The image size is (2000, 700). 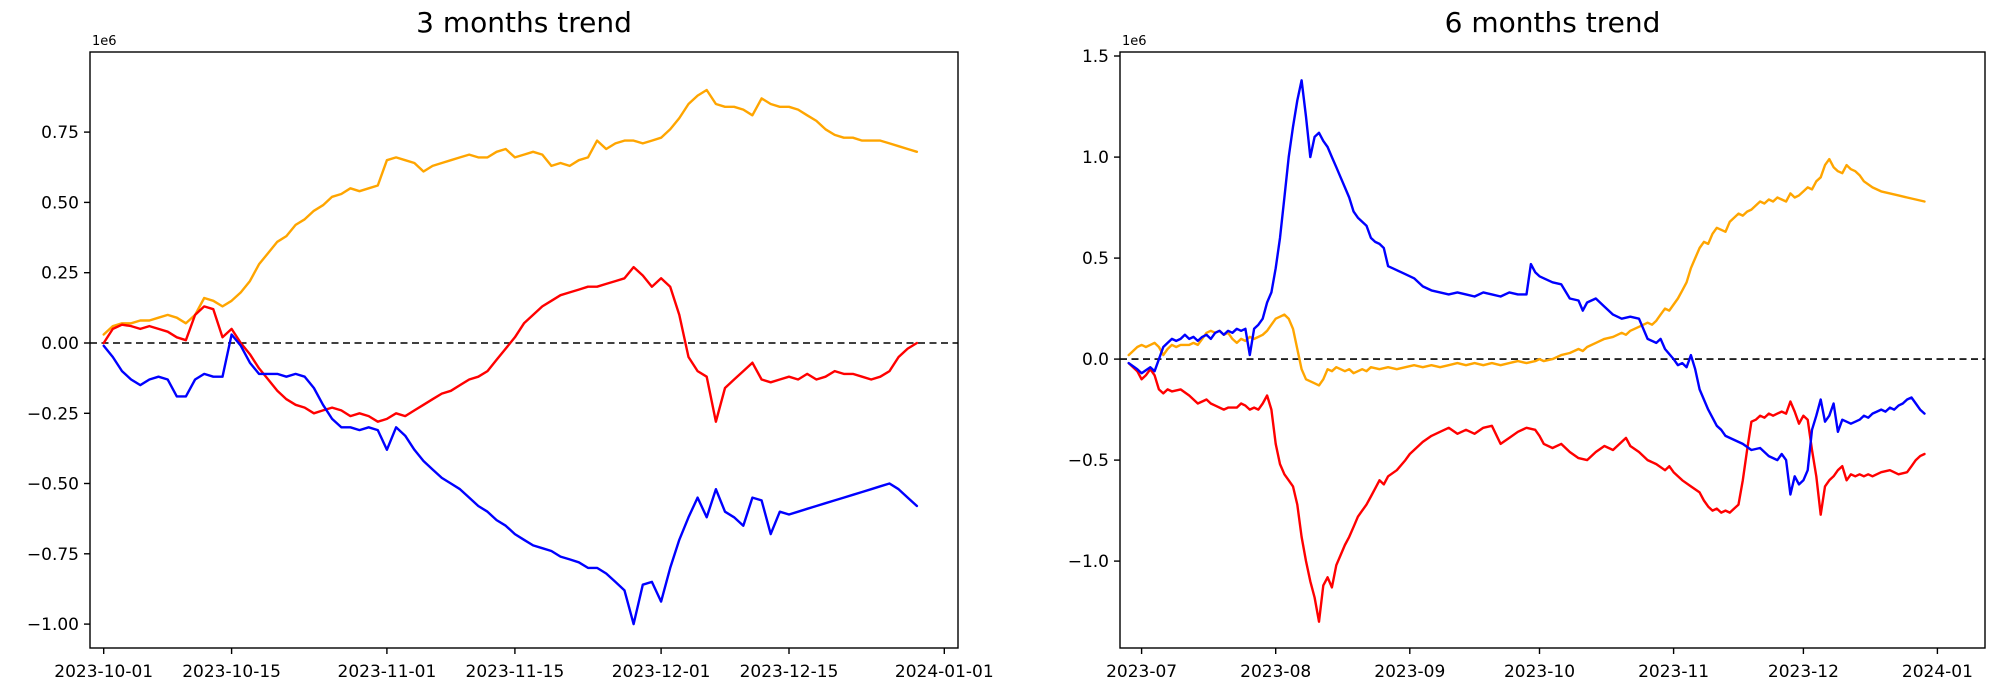 What do you see at coordinates (53, 414) in the screenshot?
I see `y-tick-label: −0.25` at bounding box center [53, 414].